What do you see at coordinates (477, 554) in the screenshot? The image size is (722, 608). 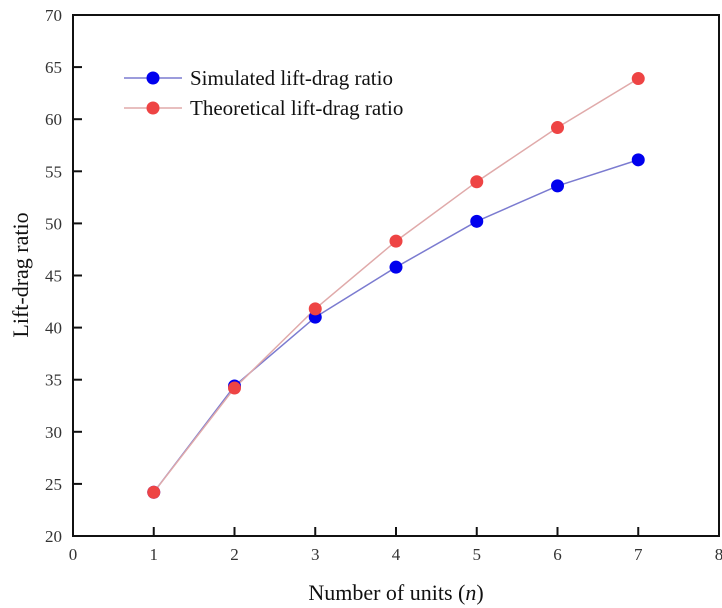 I see `x-tick-label: 5` at bounding box center [477, 554].